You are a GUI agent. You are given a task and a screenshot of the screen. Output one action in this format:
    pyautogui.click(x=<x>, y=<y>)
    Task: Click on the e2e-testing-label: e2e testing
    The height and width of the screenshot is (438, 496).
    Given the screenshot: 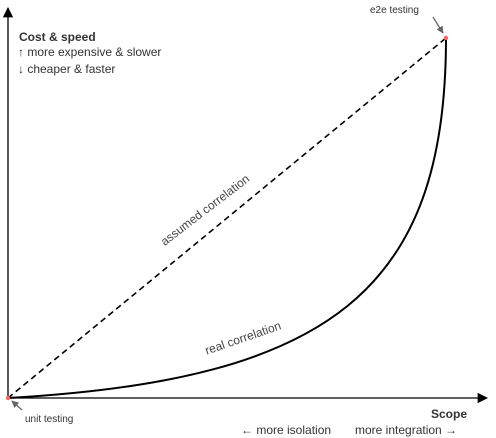 What is the action you would take?
    pyautogui.click(x=394, y=10)
    